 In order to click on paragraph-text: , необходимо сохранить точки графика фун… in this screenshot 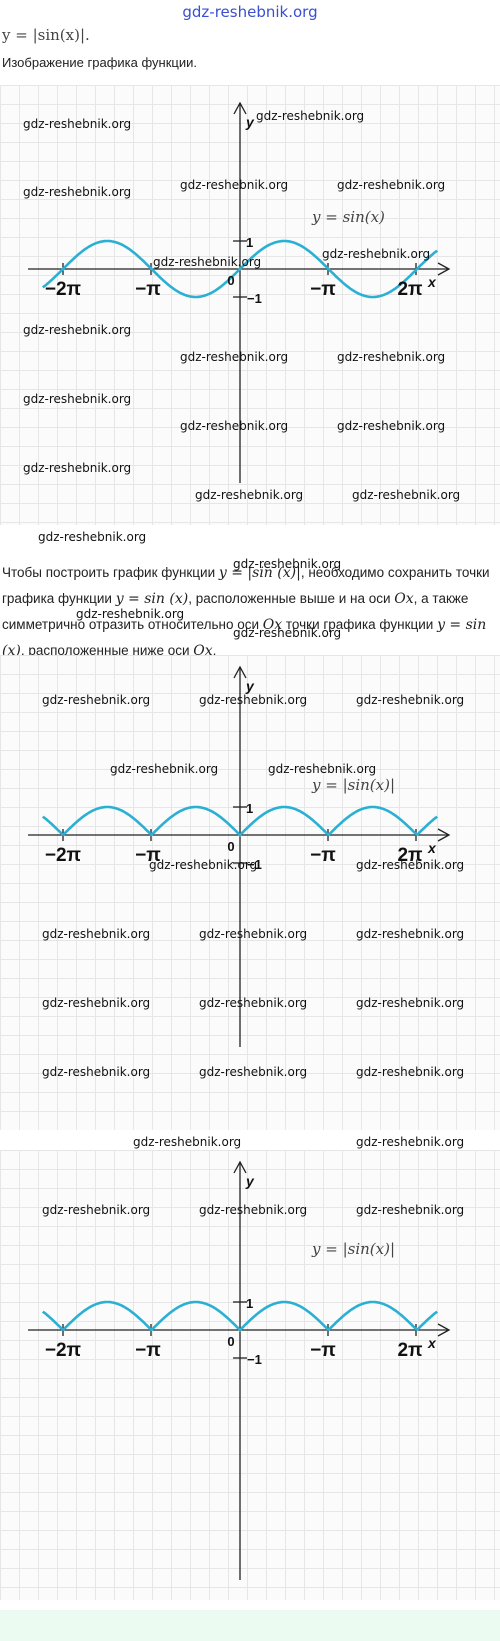, I will do `click(246, 585)`.